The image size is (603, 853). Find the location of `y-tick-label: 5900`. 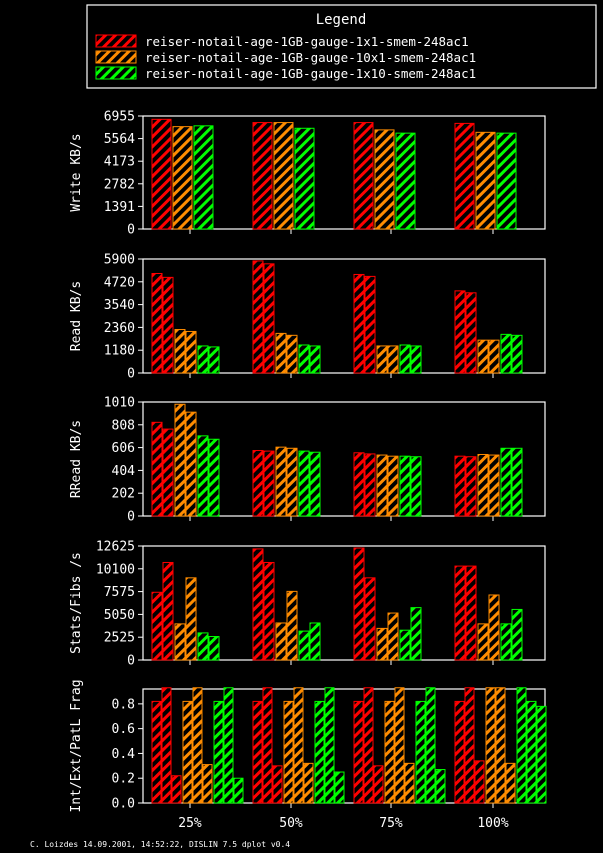

y-tick-label: 5900 is located at coordinates (119, 260).